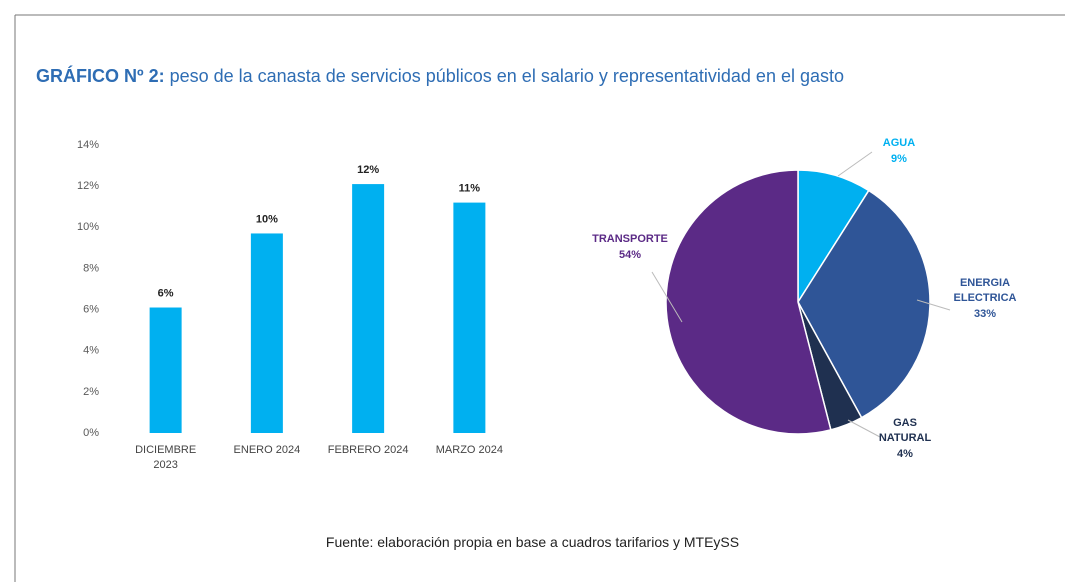 The image size is (1065, 582). Describe the element at coordinates (88, 227) in the screenshot. I see `y-tick-label: 10%` at that location.